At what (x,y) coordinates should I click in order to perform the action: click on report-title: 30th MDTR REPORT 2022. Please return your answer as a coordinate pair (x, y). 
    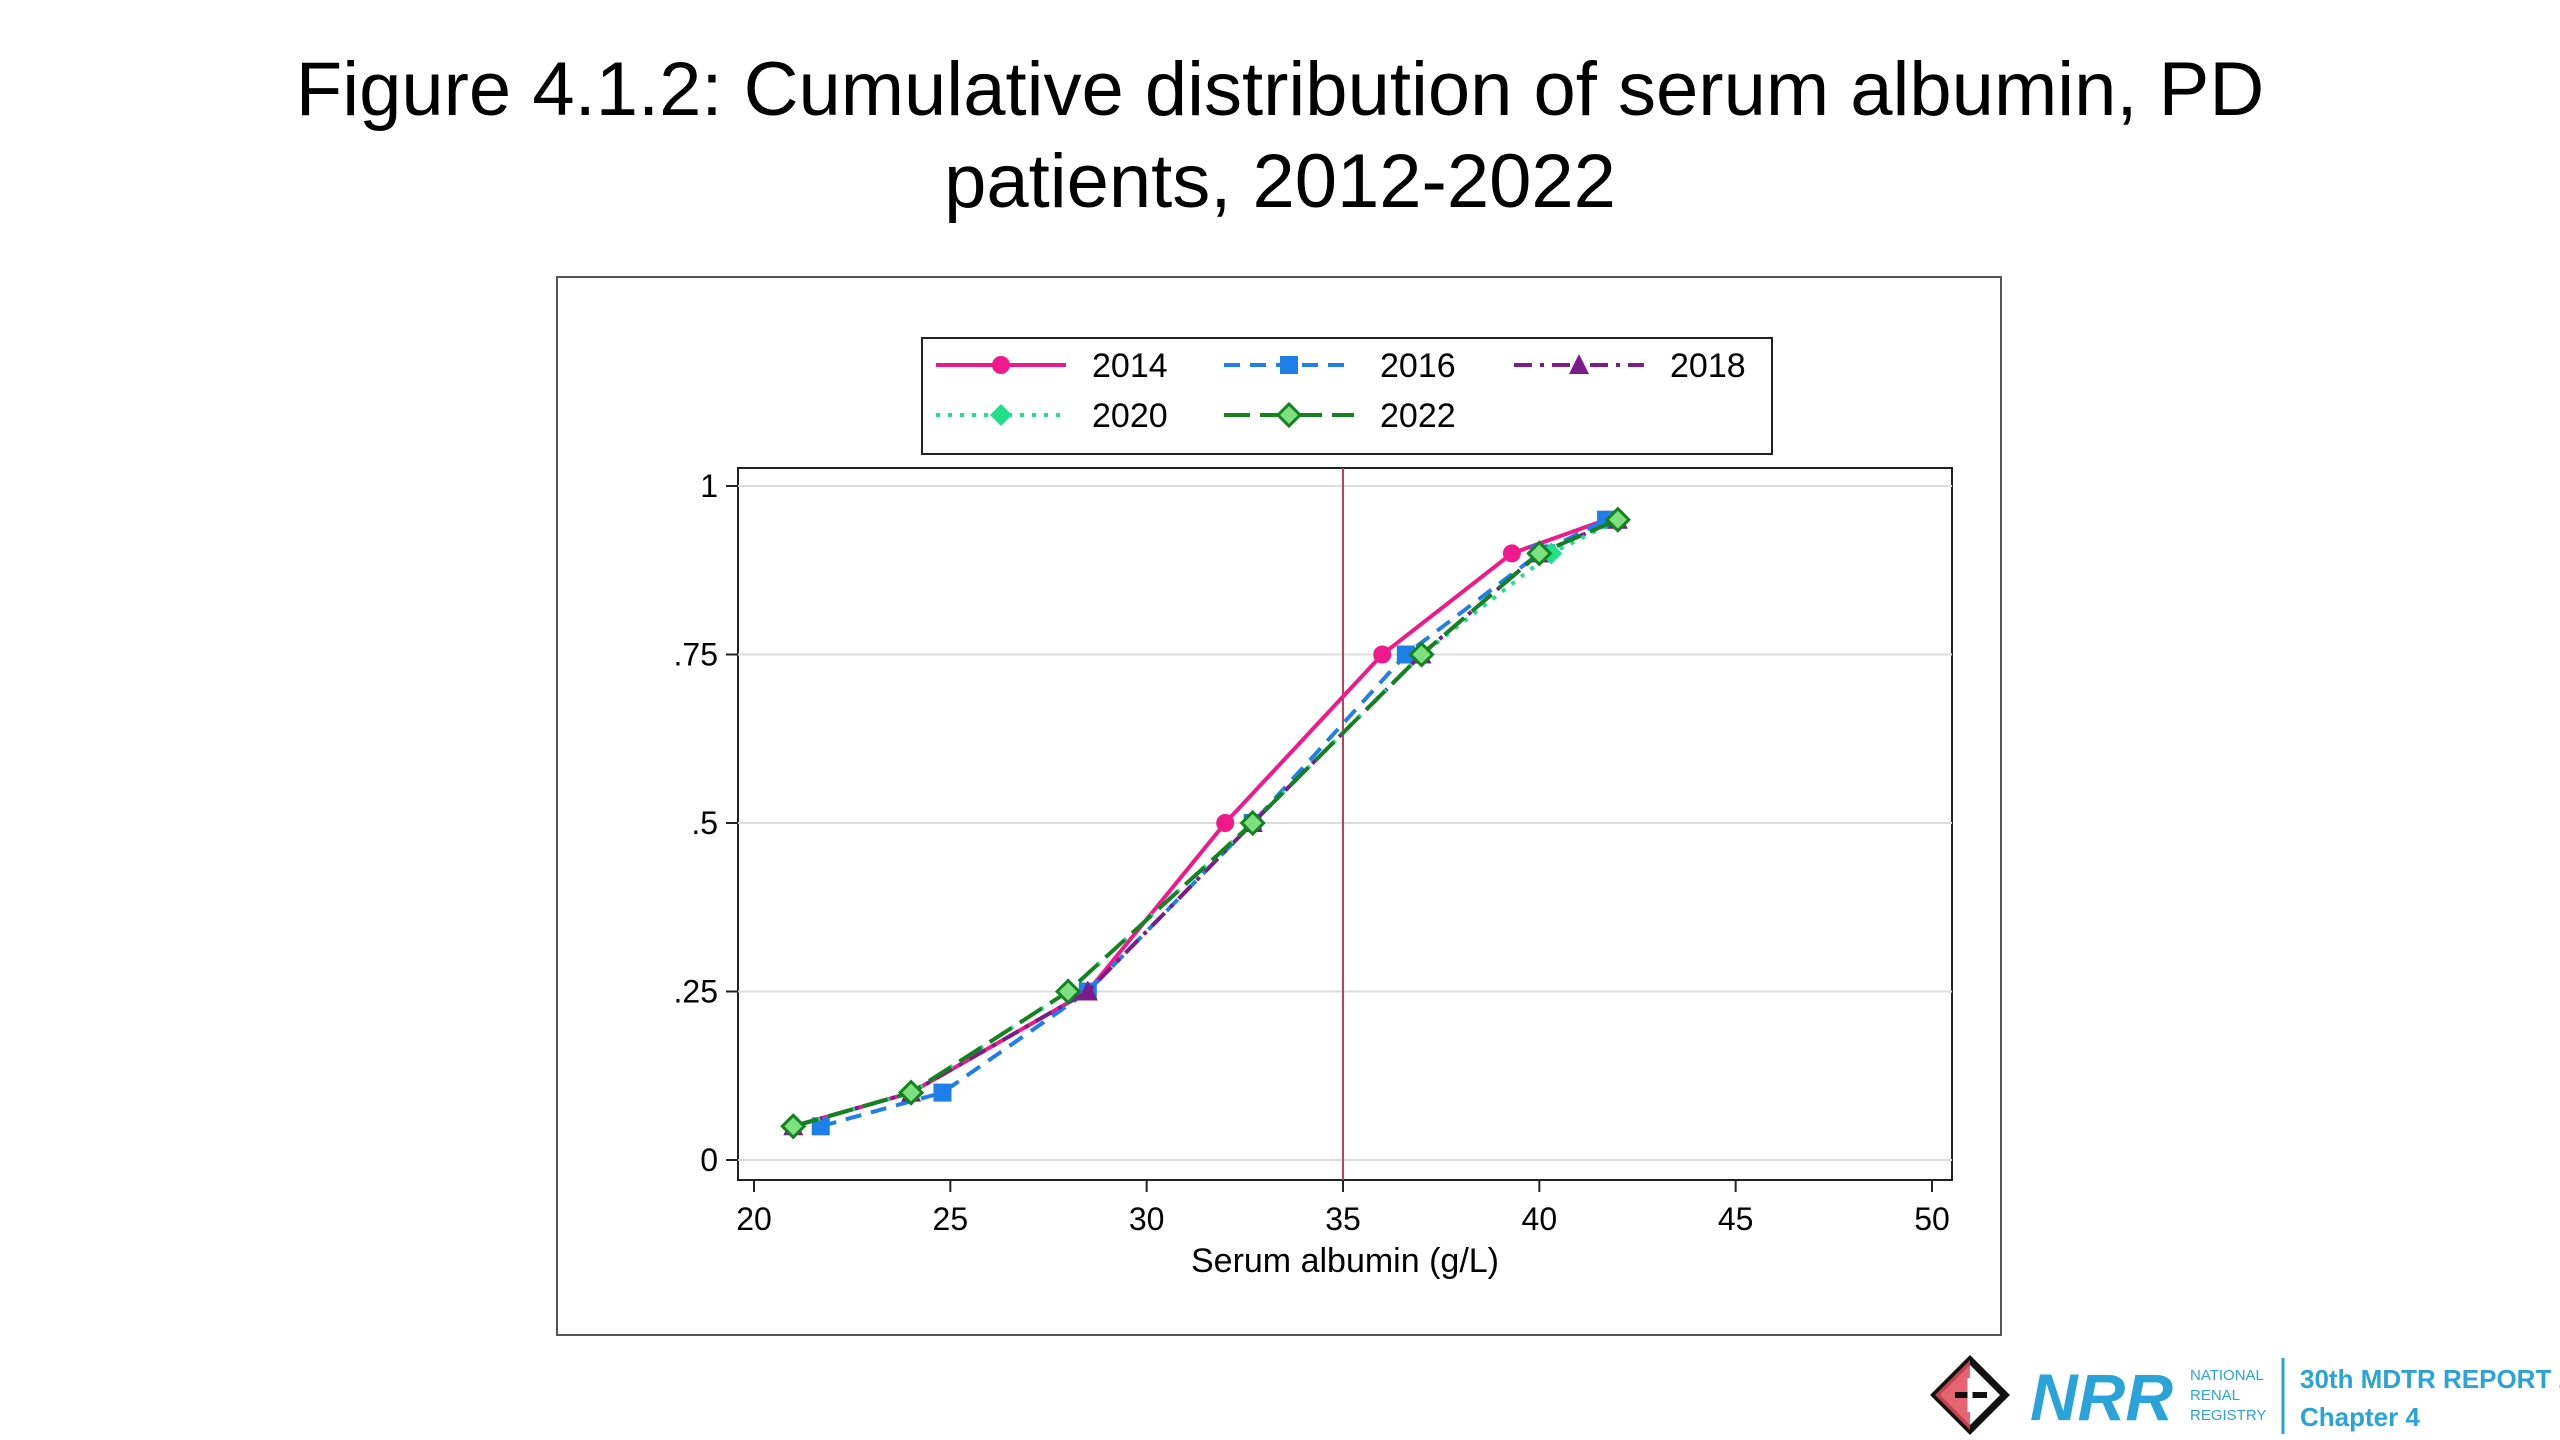
    Looking at the image, I should click on (2430, 1379).